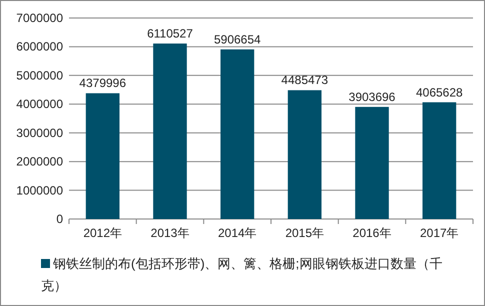 This screenshot has width=485, height=306. What do you see at coordinates (40, 161) in the screenshot?
I see `y-tick-label: 2000000` at bounding box center [40, 161].